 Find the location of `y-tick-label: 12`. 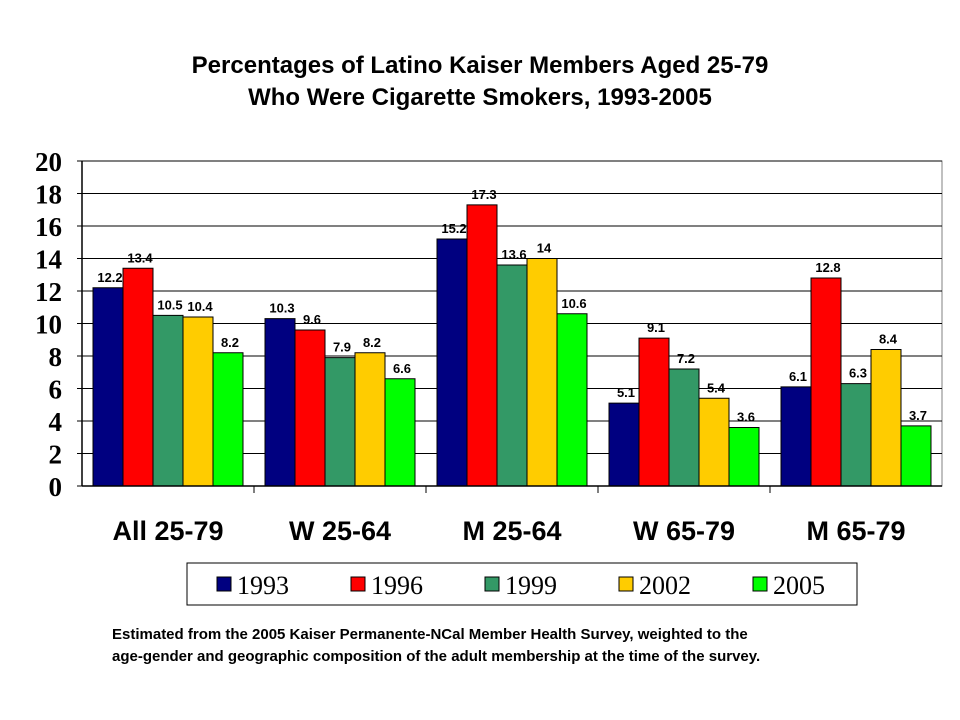

y-tick-label: 12 is located at coordinates (48, 292).